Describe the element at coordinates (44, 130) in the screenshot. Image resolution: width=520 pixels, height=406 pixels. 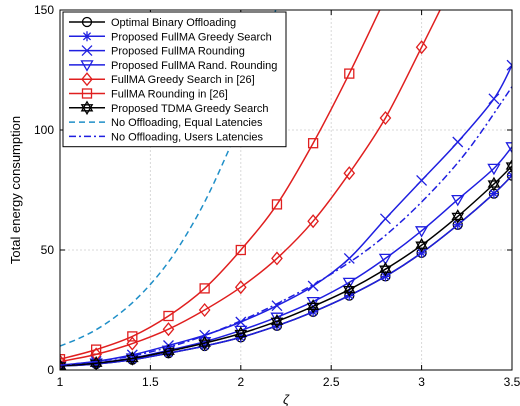
I see `y-tick-label: 100` at that location.